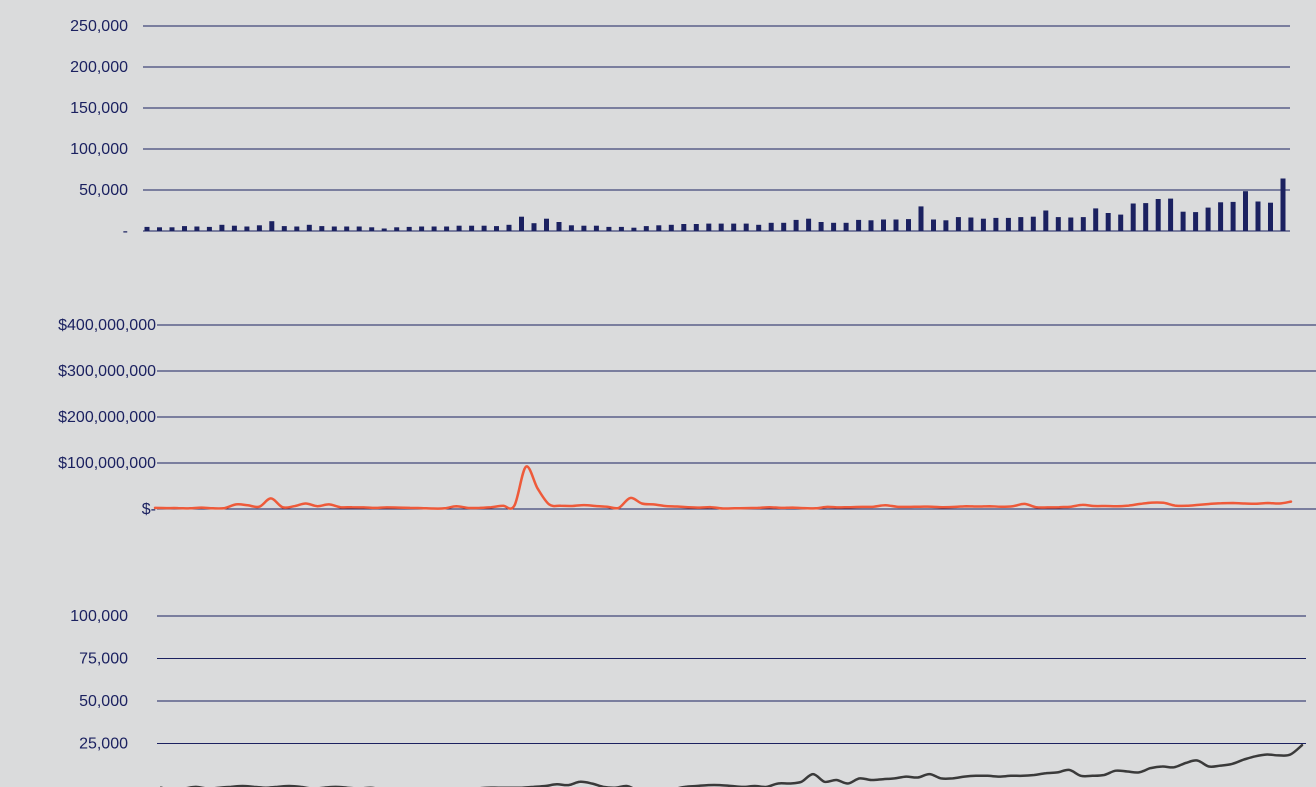  Describe the element at coordinates (99, 108) in the screenshot. I see `y-tick-label: 150,000` at that location.